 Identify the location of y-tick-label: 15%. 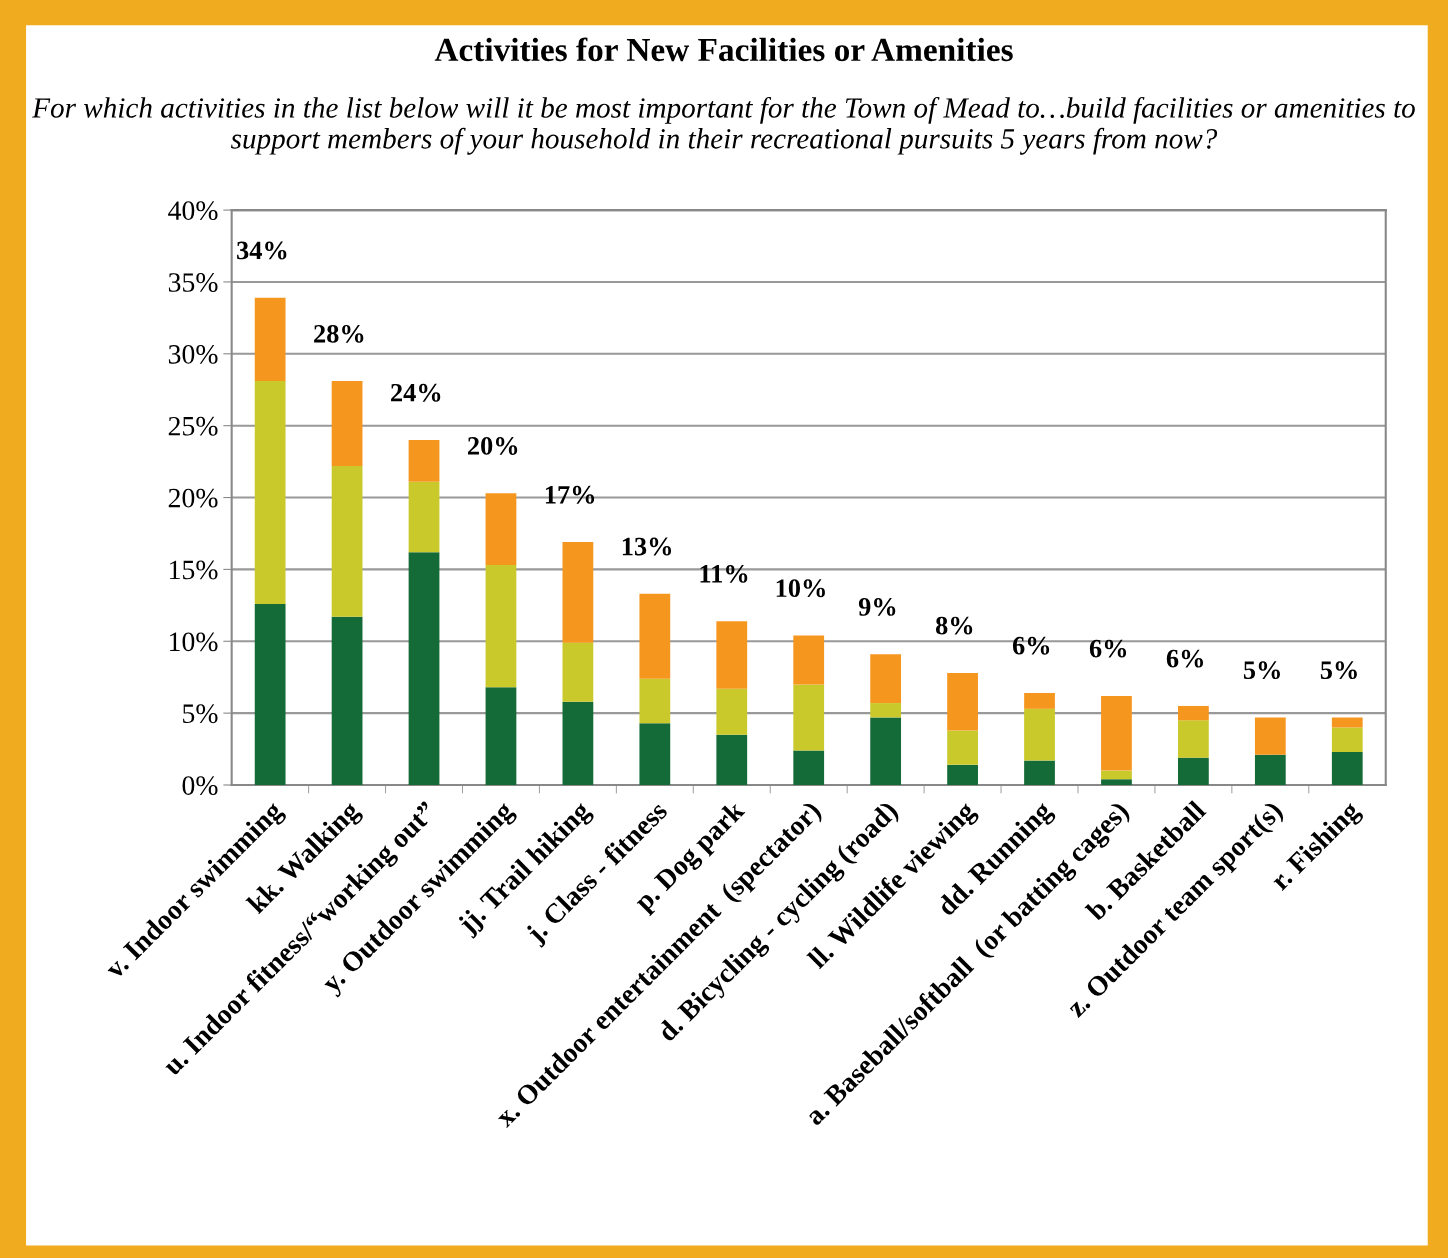
(194, 570).